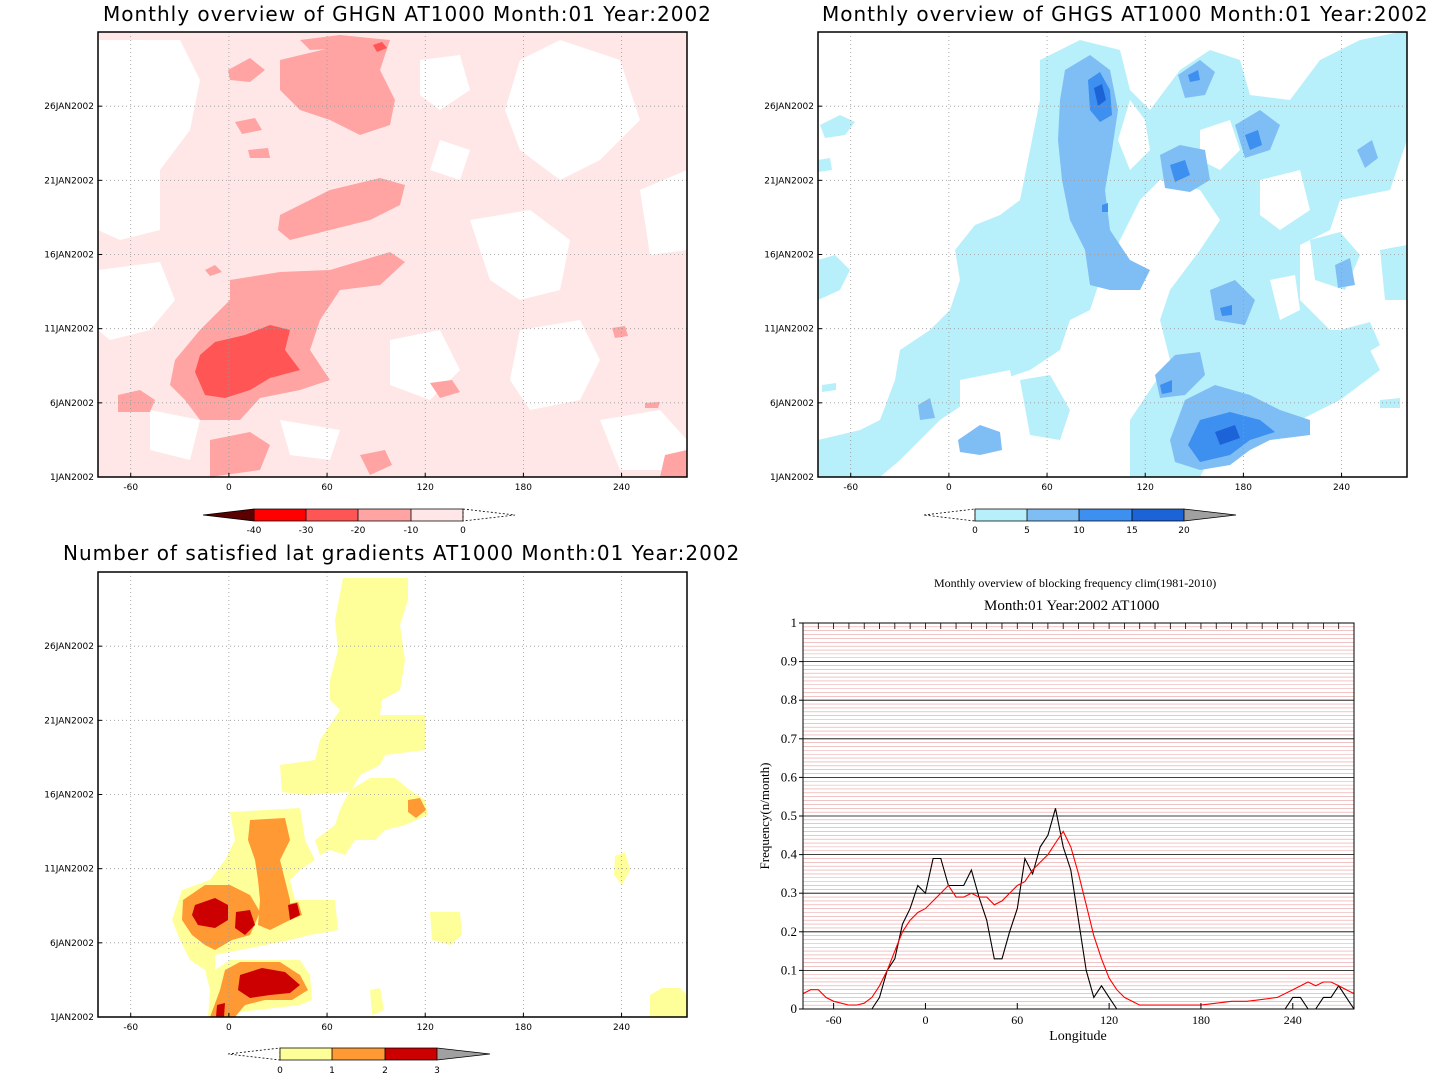  What do you see at coordinates (72, 478) in the screenshot?
I see `ghgn-ytick-label: 1JAN2002` at bounding box center [72, 478].